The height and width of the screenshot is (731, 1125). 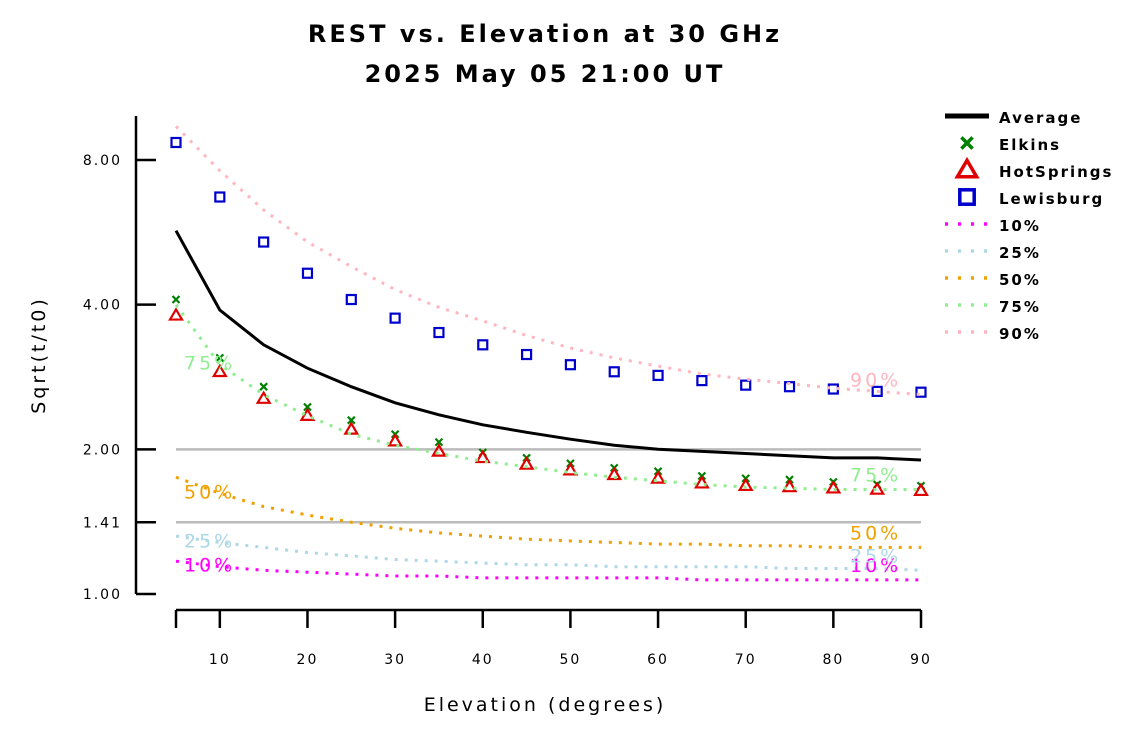 I want to click on label-50pct-left: 50%, so click(x=209, y=492).